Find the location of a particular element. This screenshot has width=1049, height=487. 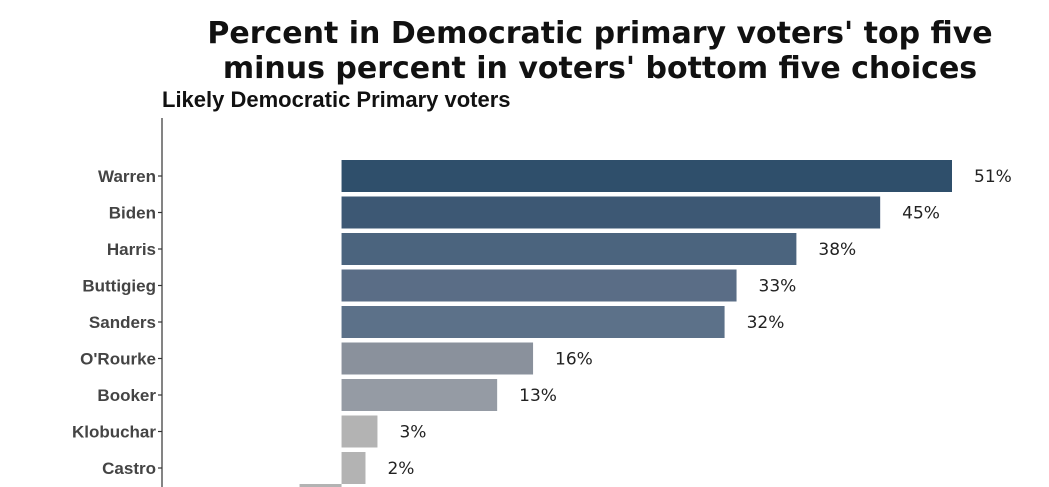

value-label: 16% is located at coordinates (574, 360).